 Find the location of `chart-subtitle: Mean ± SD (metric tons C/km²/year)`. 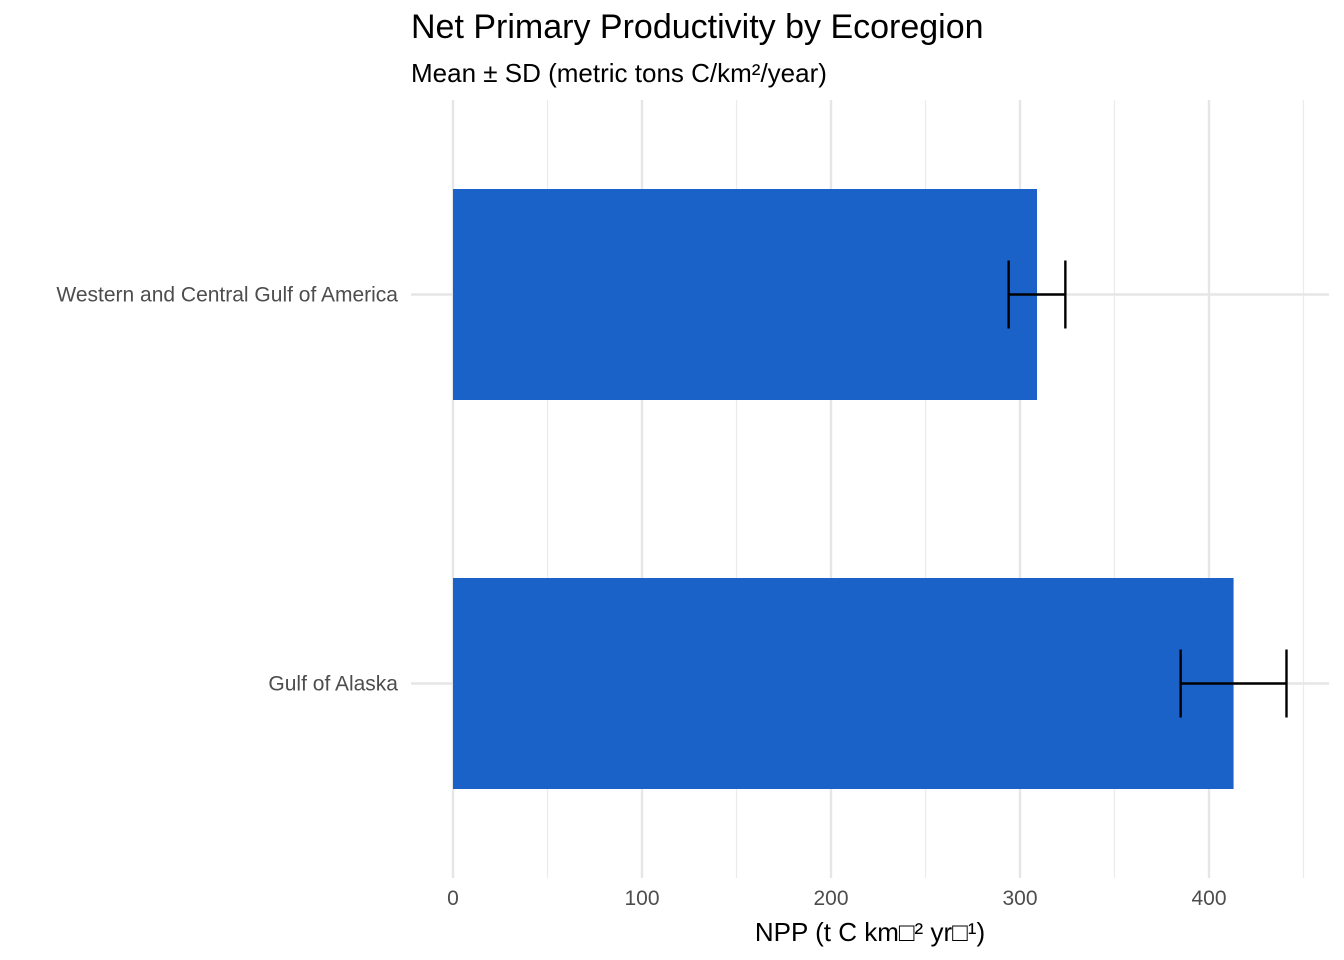

chart-subtitle: Mean ± SD (metric tons C/km²/year) is located at coordinates (619, 73).